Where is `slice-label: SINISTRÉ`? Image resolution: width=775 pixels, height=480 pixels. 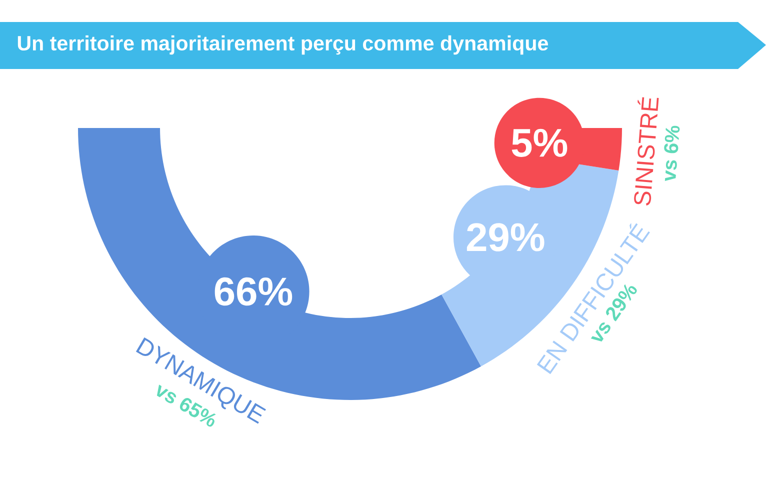
slice-label: SINISTRÉ is located at coordinates (646, 151).